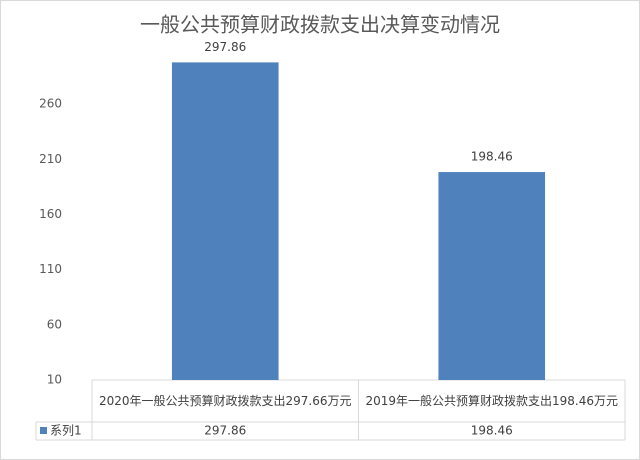 Image resolution: width=640 pixels, height=460 pixels. What do you see at coordinates (54, 380) in the screenshot?
I see `y-tick-label: 10` at bounding box center [54, 380].